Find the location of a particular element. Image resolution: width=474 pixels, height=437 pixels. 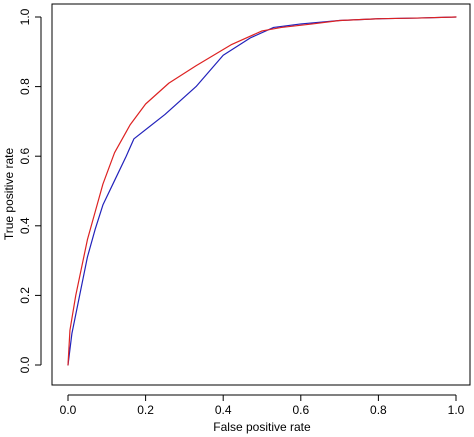

x-tick-label: 0.4 is located at coordinates (223, 410).